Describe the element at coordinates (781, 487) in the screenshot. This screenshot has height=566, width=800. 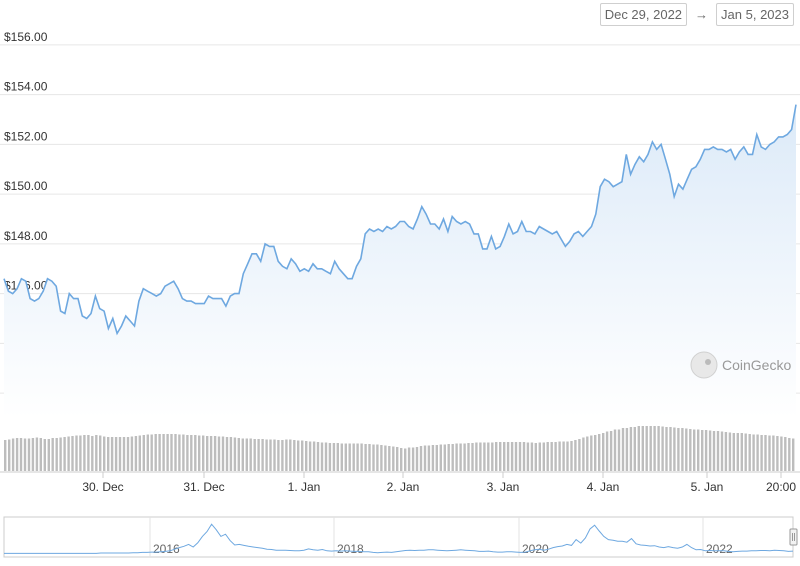
I see `x-tick-label: 20:00` at that location.